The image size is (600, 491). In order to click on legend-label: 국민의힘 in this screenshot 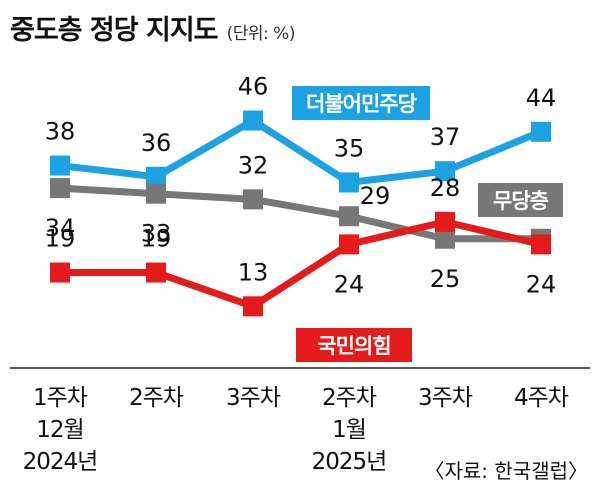, I will do `click(353, 346)`.